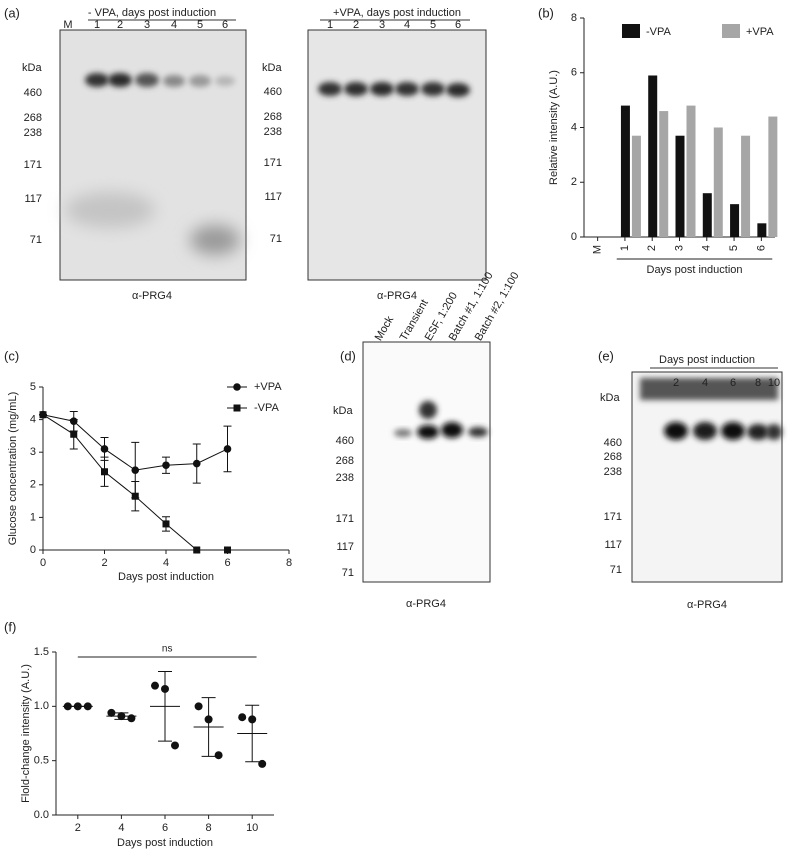 The image size is (800, 852). What do you see at coordinates (121, 828) in the screenshot?
I see `x-tick-label: 4` at bounding box center [121, 828].